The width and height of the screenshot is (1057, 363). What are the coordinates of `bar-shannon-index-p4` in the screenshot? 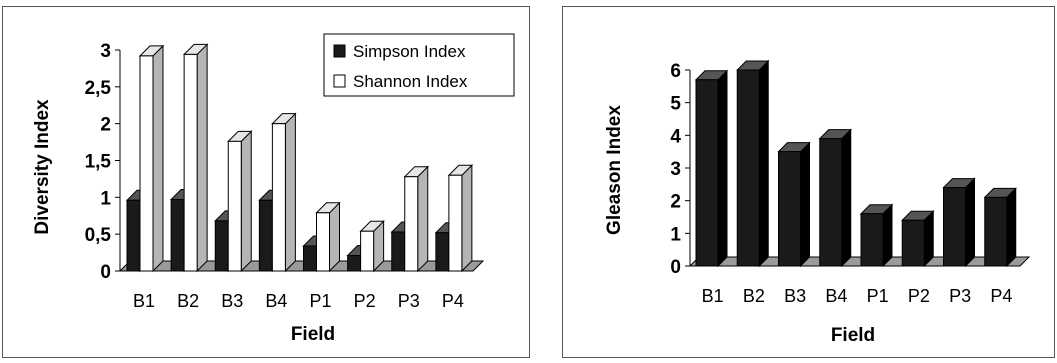 It's located at (460, 218).